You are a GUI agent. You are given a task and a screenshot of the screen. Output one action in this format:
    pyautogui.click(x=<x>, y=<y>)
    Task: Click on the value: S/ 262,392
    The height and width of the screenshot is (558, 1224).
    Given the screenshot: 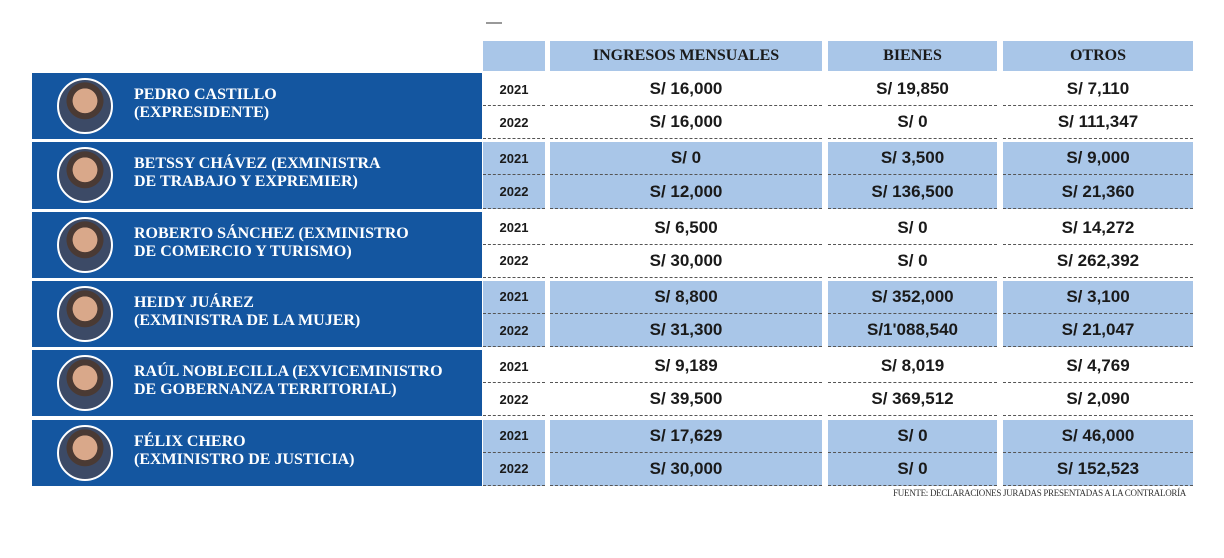 What is the action you would take?
    pyautogui.click(x=1098, y=261)
    